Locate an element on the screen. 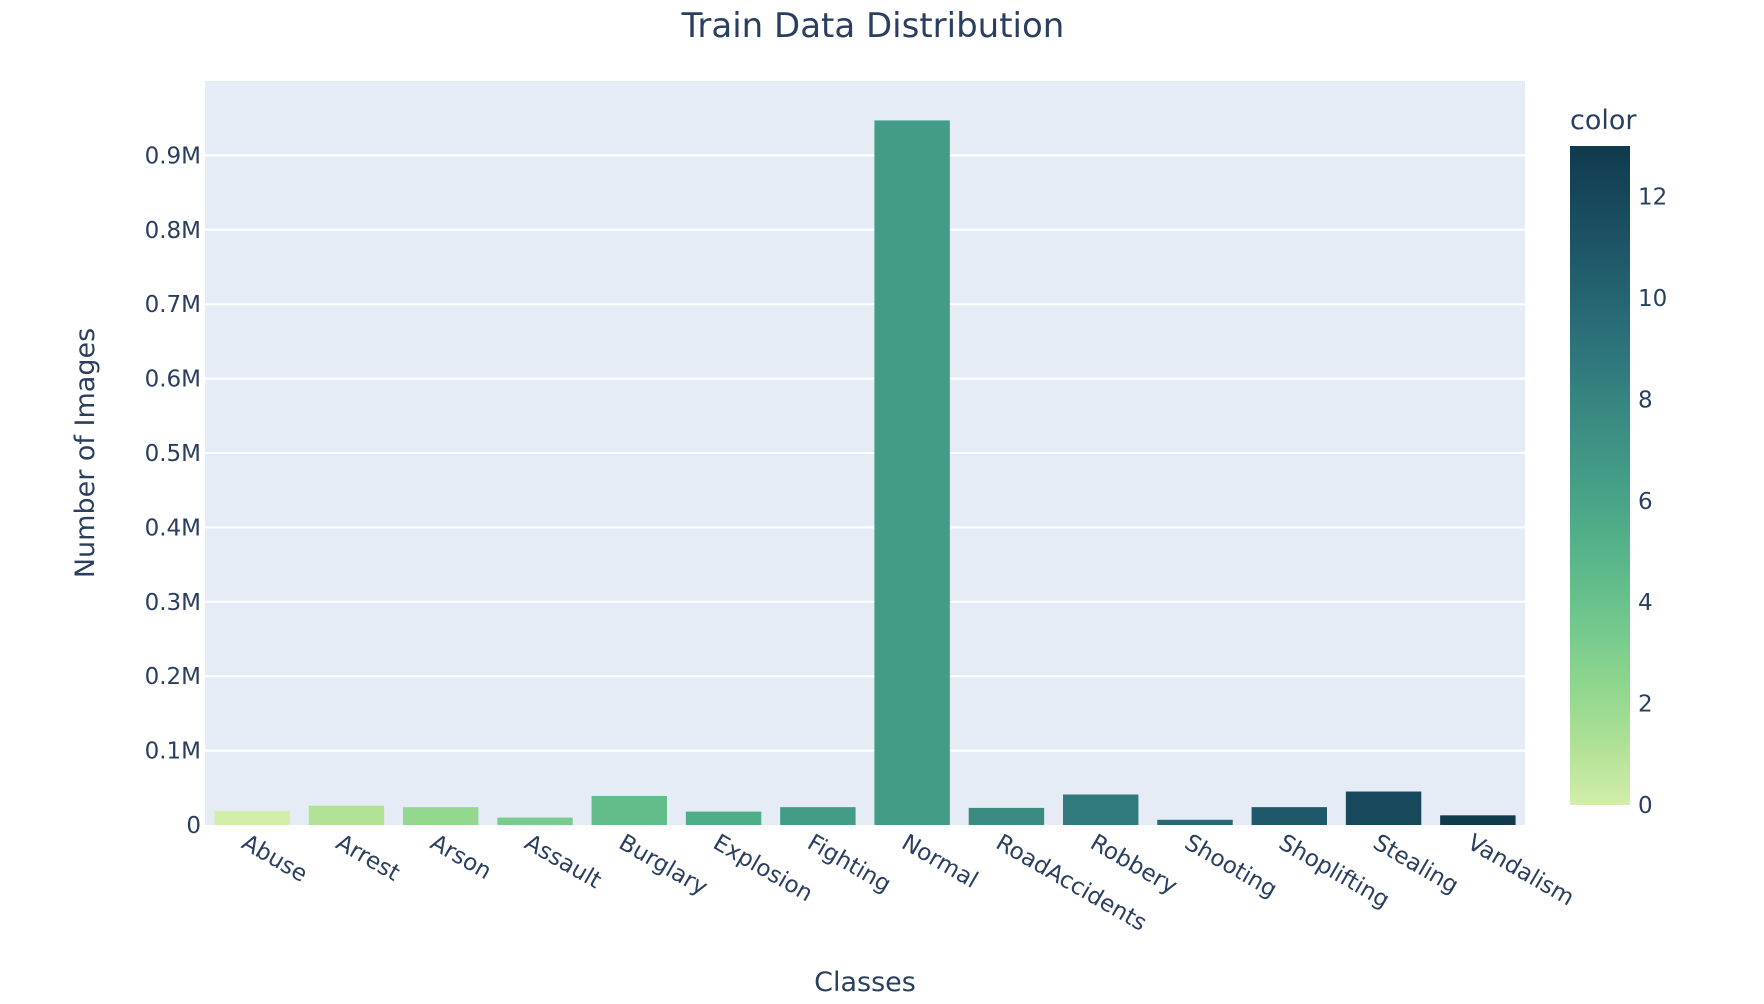  x-tick-label: Abuse is located at coordinates (274, 859).